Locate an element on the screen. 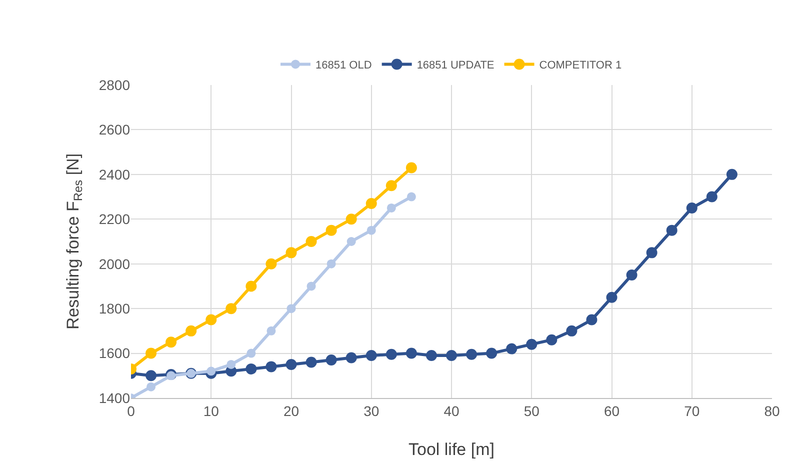 This screenshot has width=790, height=466. y-tick-label: 1600 is located at coordinates (114, 353).